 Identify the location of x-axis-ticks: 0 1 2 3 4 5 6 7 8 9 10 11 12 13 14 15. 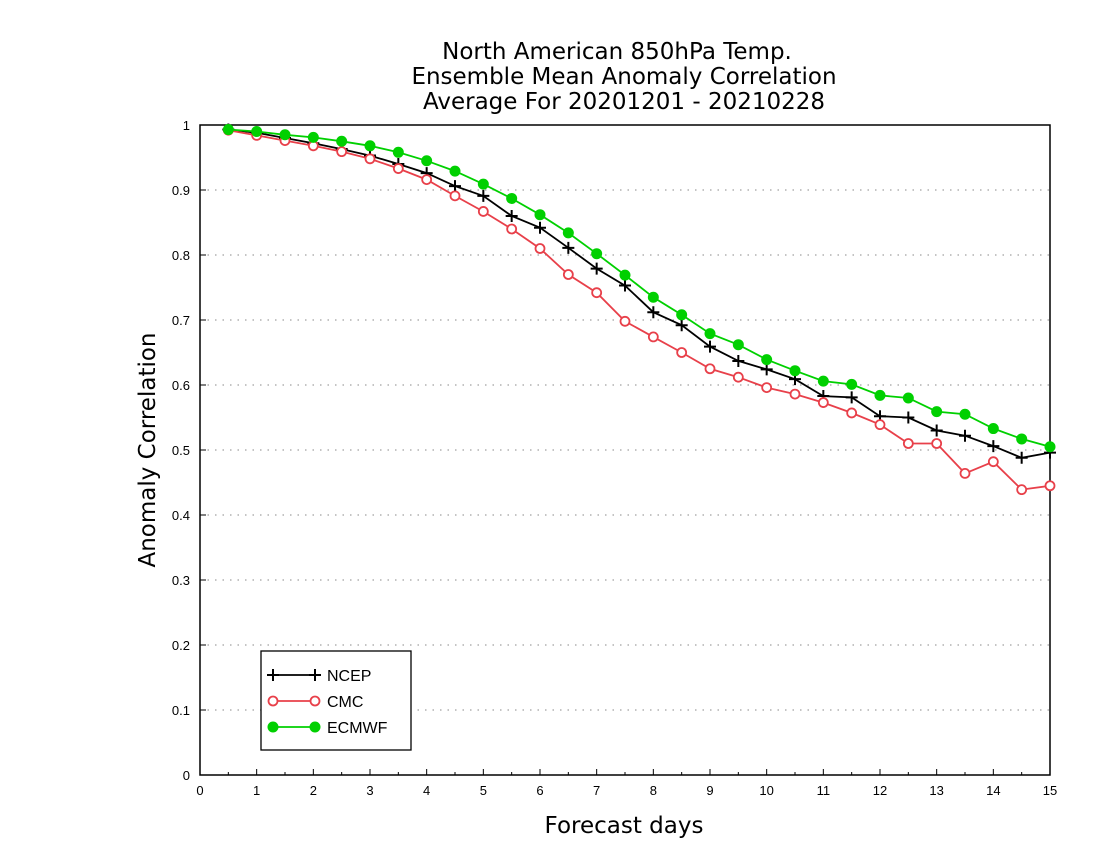
(626, 783).